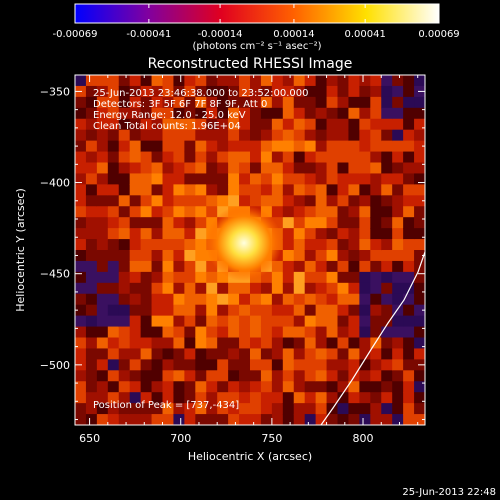 The width and height of the screenshot is (500, 500). I want to click on colorbar-tick-label: -0.00041, so click(148, 34).